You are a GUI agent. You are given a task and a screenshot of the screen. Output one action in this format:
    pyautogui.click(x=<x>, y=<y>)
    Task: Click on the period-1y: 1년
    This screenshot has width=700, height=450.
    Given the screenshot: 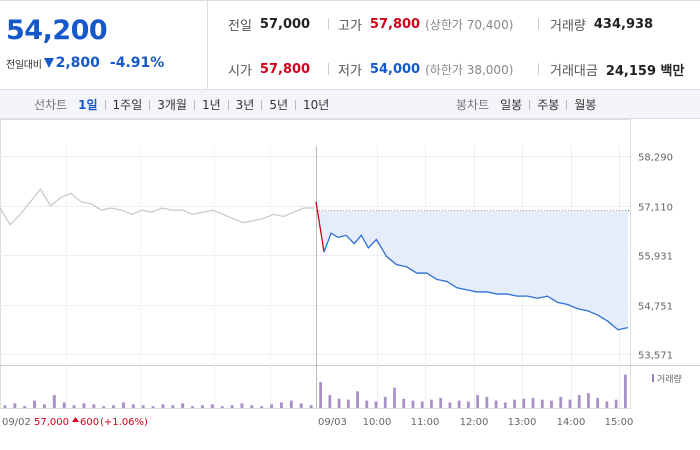 What is the action you would take?
    pyautogui.click(x=211, y=105)
    